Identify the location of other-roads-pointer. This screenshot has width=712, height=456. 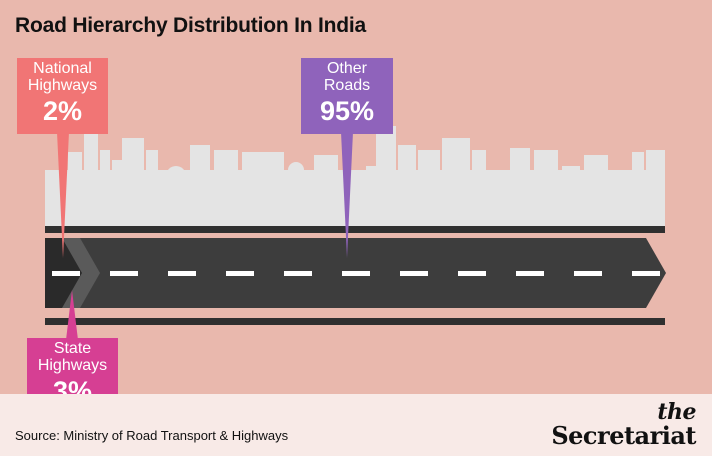
(347, 195).